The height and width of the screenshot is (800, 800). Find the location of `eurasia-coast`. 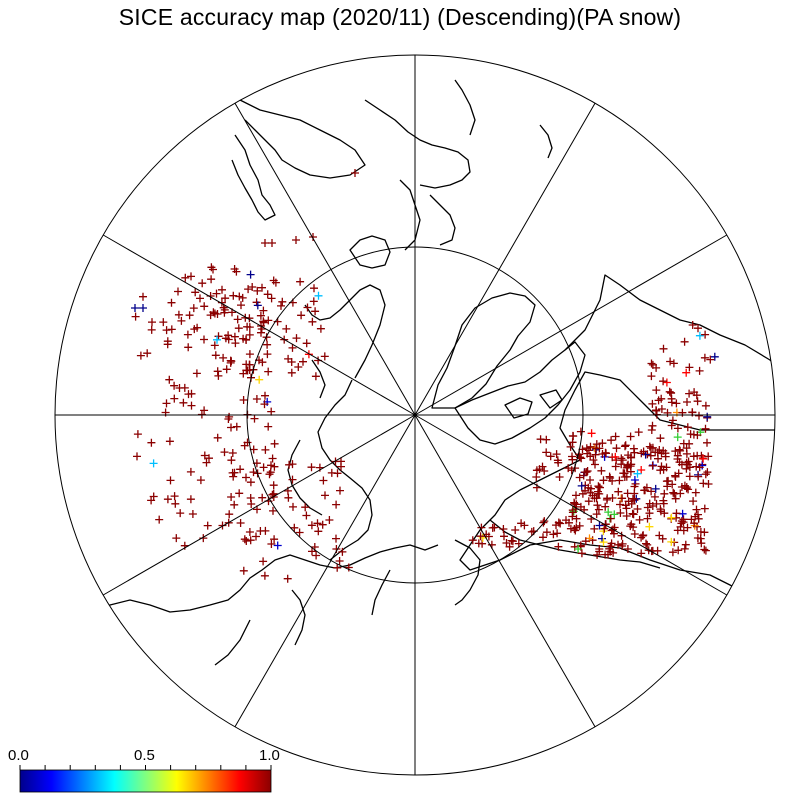

eurasia-coast is located at coordinates (269, 578).